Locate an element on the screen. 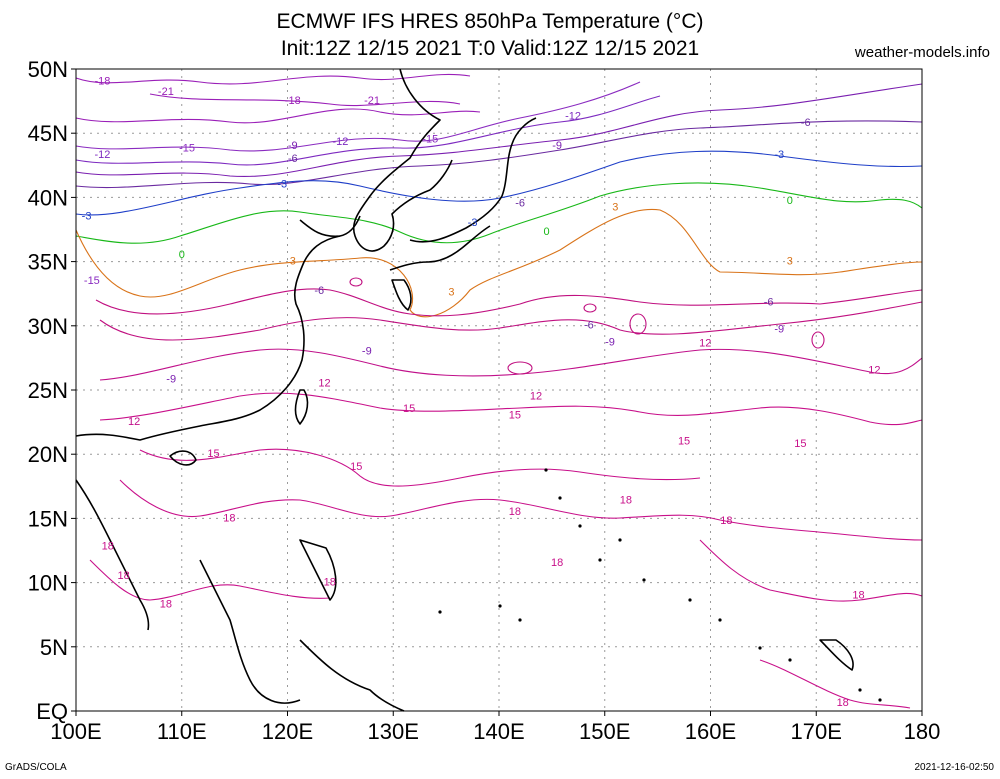 The height and width of the screenshot is (779, 1000). lat-tick-label: 35N is located at coordinates (48, 262).